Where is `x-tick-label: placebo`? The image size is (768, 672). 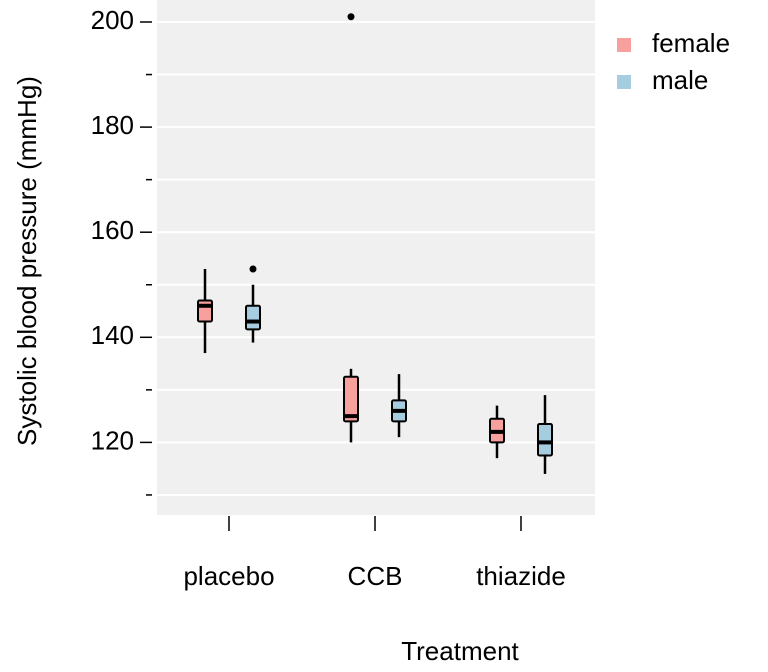
x-tick-label: placebo is located at coordinates (228, 576).